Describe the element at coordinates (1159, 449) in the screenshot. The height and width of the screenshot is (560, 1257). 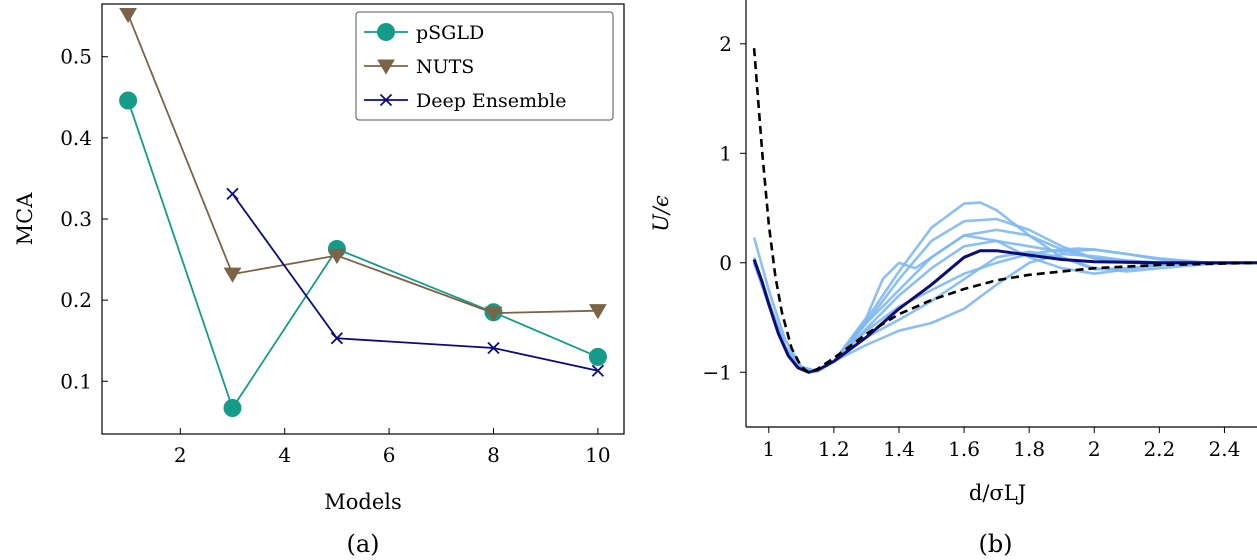
I see `x-tick-label: 2.2` at that location.